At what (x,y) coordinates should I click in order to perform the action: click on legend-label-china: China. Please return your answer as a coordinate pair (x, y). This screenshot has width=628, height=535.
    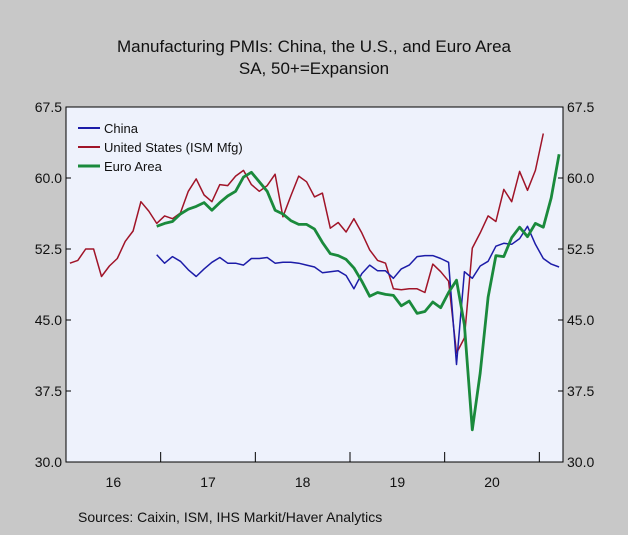
    Looking at the image, I should click on (121, 128).